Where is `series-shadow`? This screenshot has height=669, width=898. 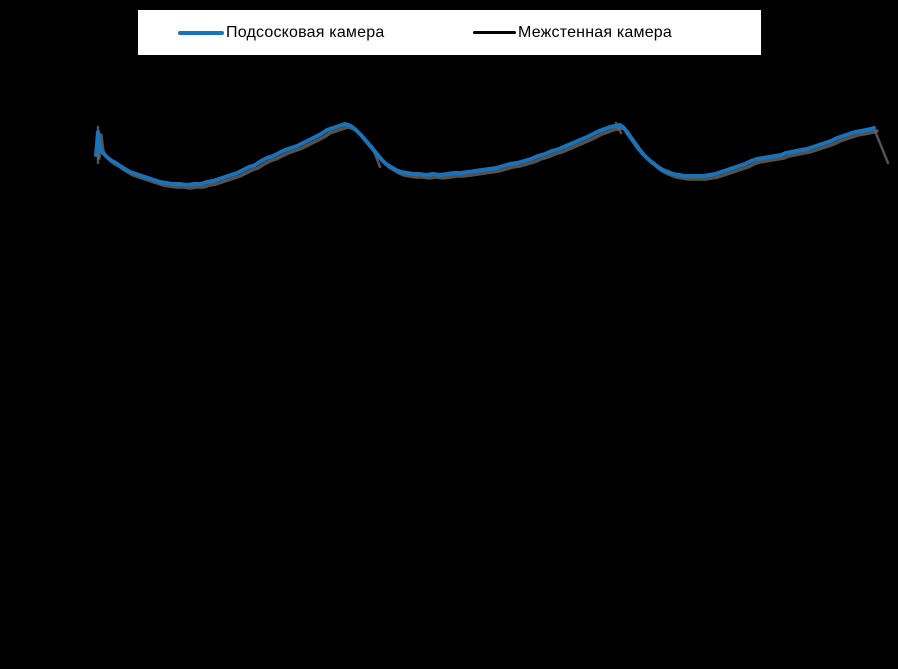
series-shadow is located at coordinates (488, 157).